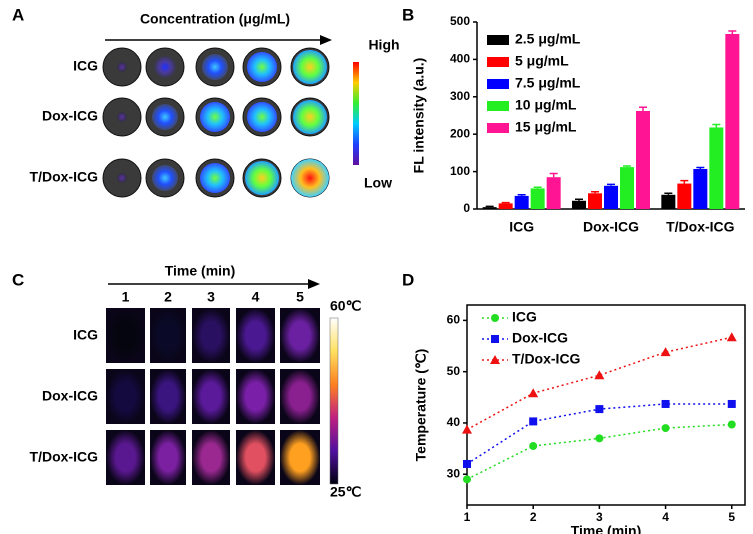 The width and height of the screenshot is (753, 534). Describe the element at coordinates (546, 359) in the screenshot. I see `legend-label: T/Dox-ICG` at that location.